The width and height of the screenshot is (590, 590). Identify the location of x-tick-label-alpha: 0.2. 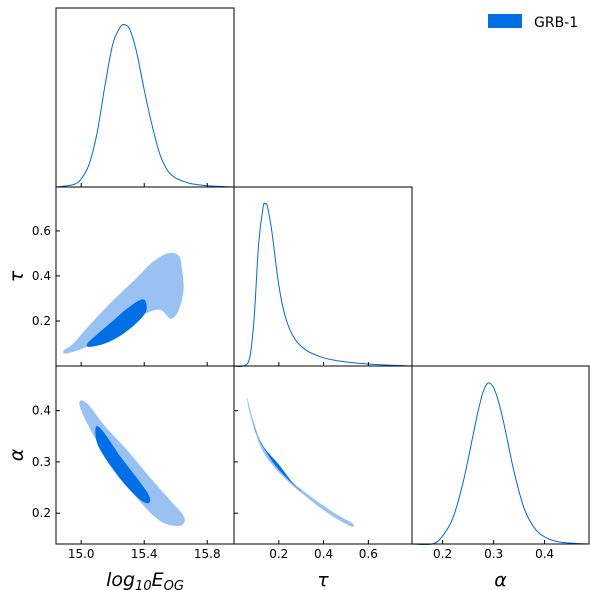
(442, 554).